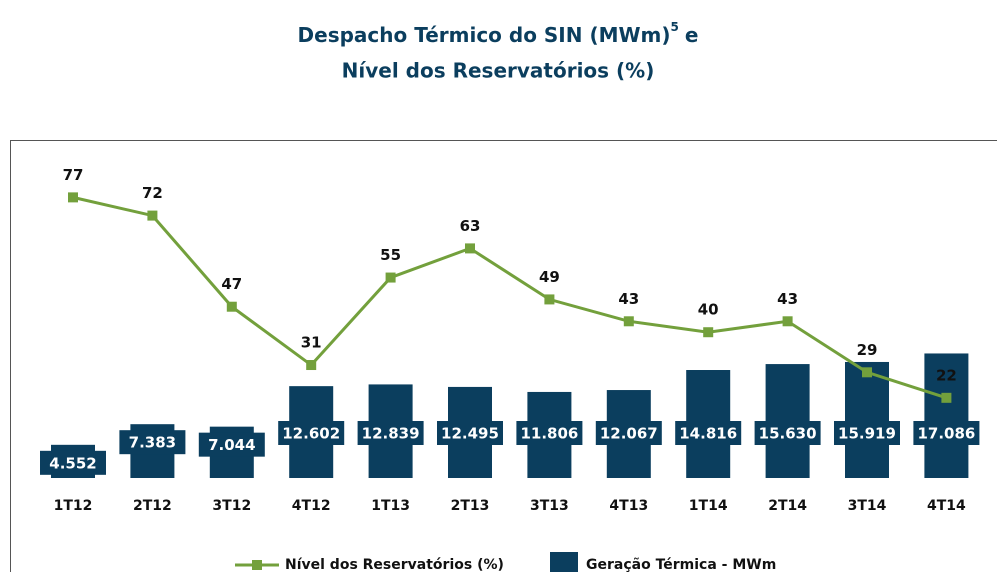  I want to click on x-tick-label: 1T12, so click(73, 506).